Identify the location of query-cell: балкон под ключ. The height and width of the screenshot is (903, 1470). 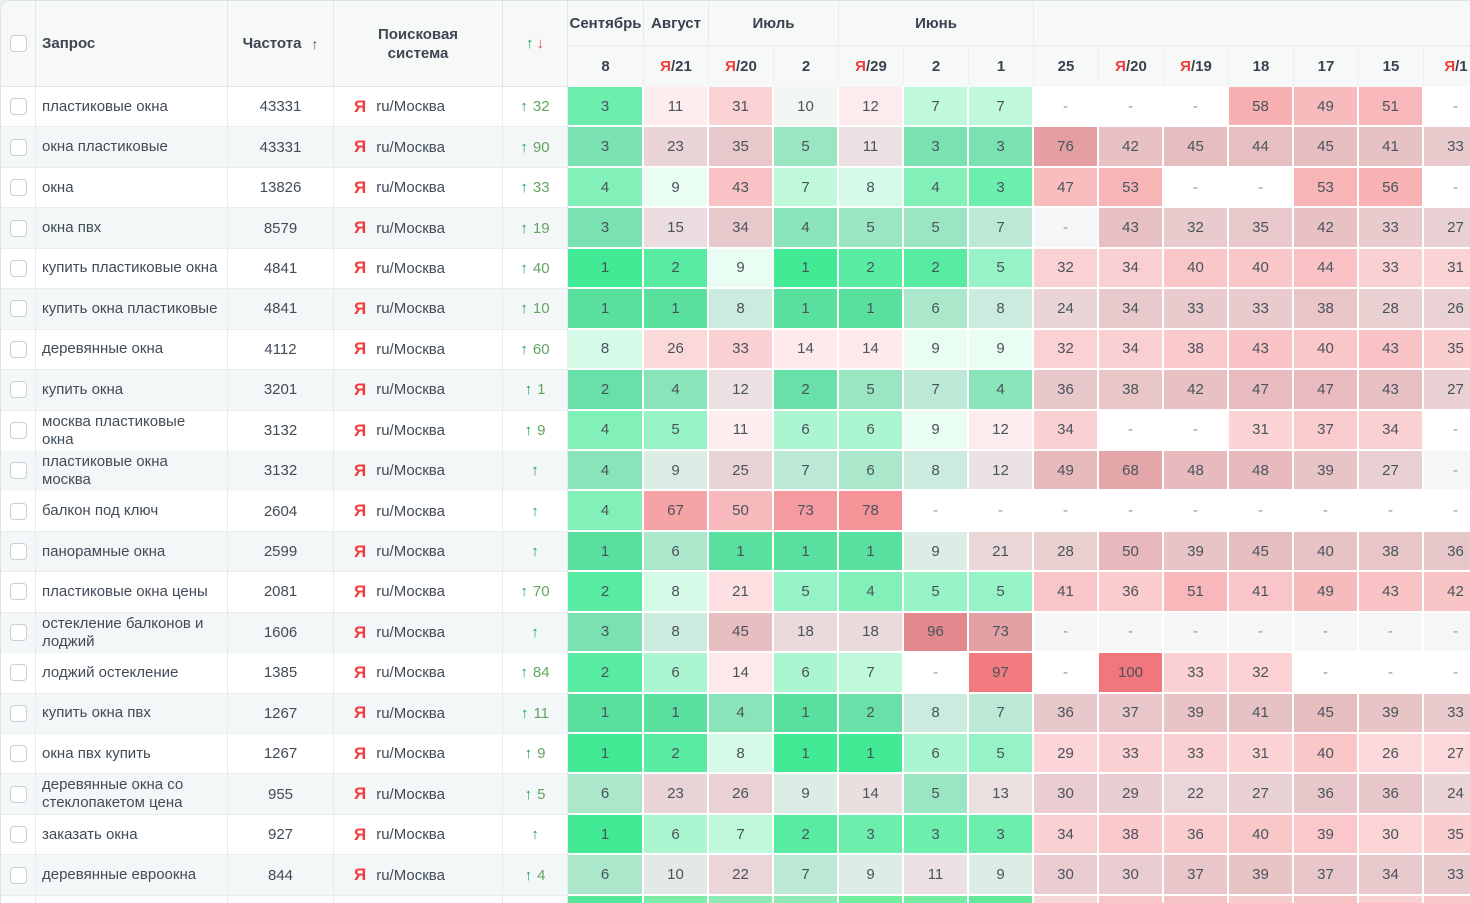
(132, 511).